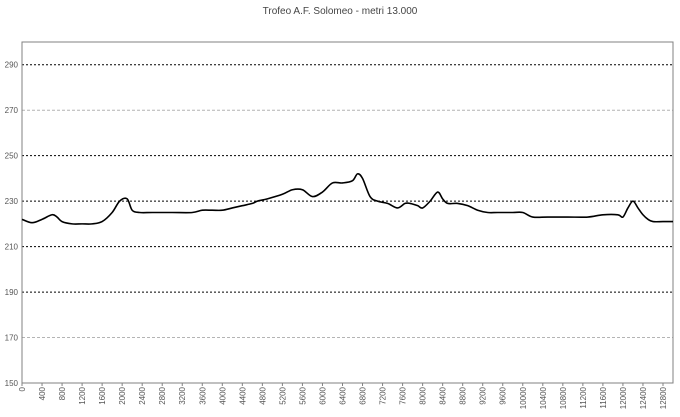 This screenshot has width=680, height=417. What do you see at coordinates (122, 395) in the screenshot?
I see `x-tick-label: 2000` at bounding box center [122, 395].